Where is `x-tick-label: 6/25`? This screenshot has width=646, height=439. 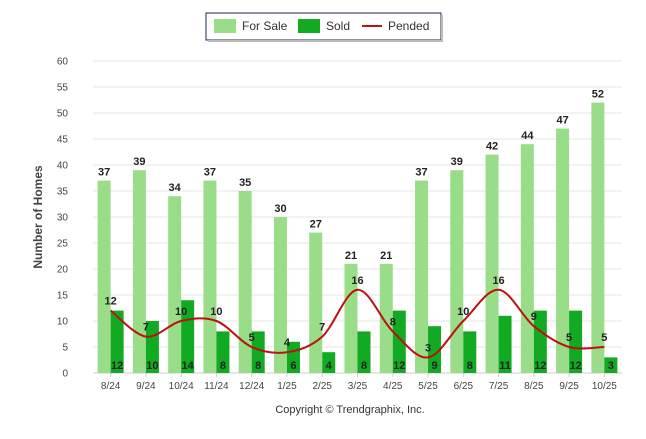 x-tick-label: 6/25 is located at coordinates (464, 386).